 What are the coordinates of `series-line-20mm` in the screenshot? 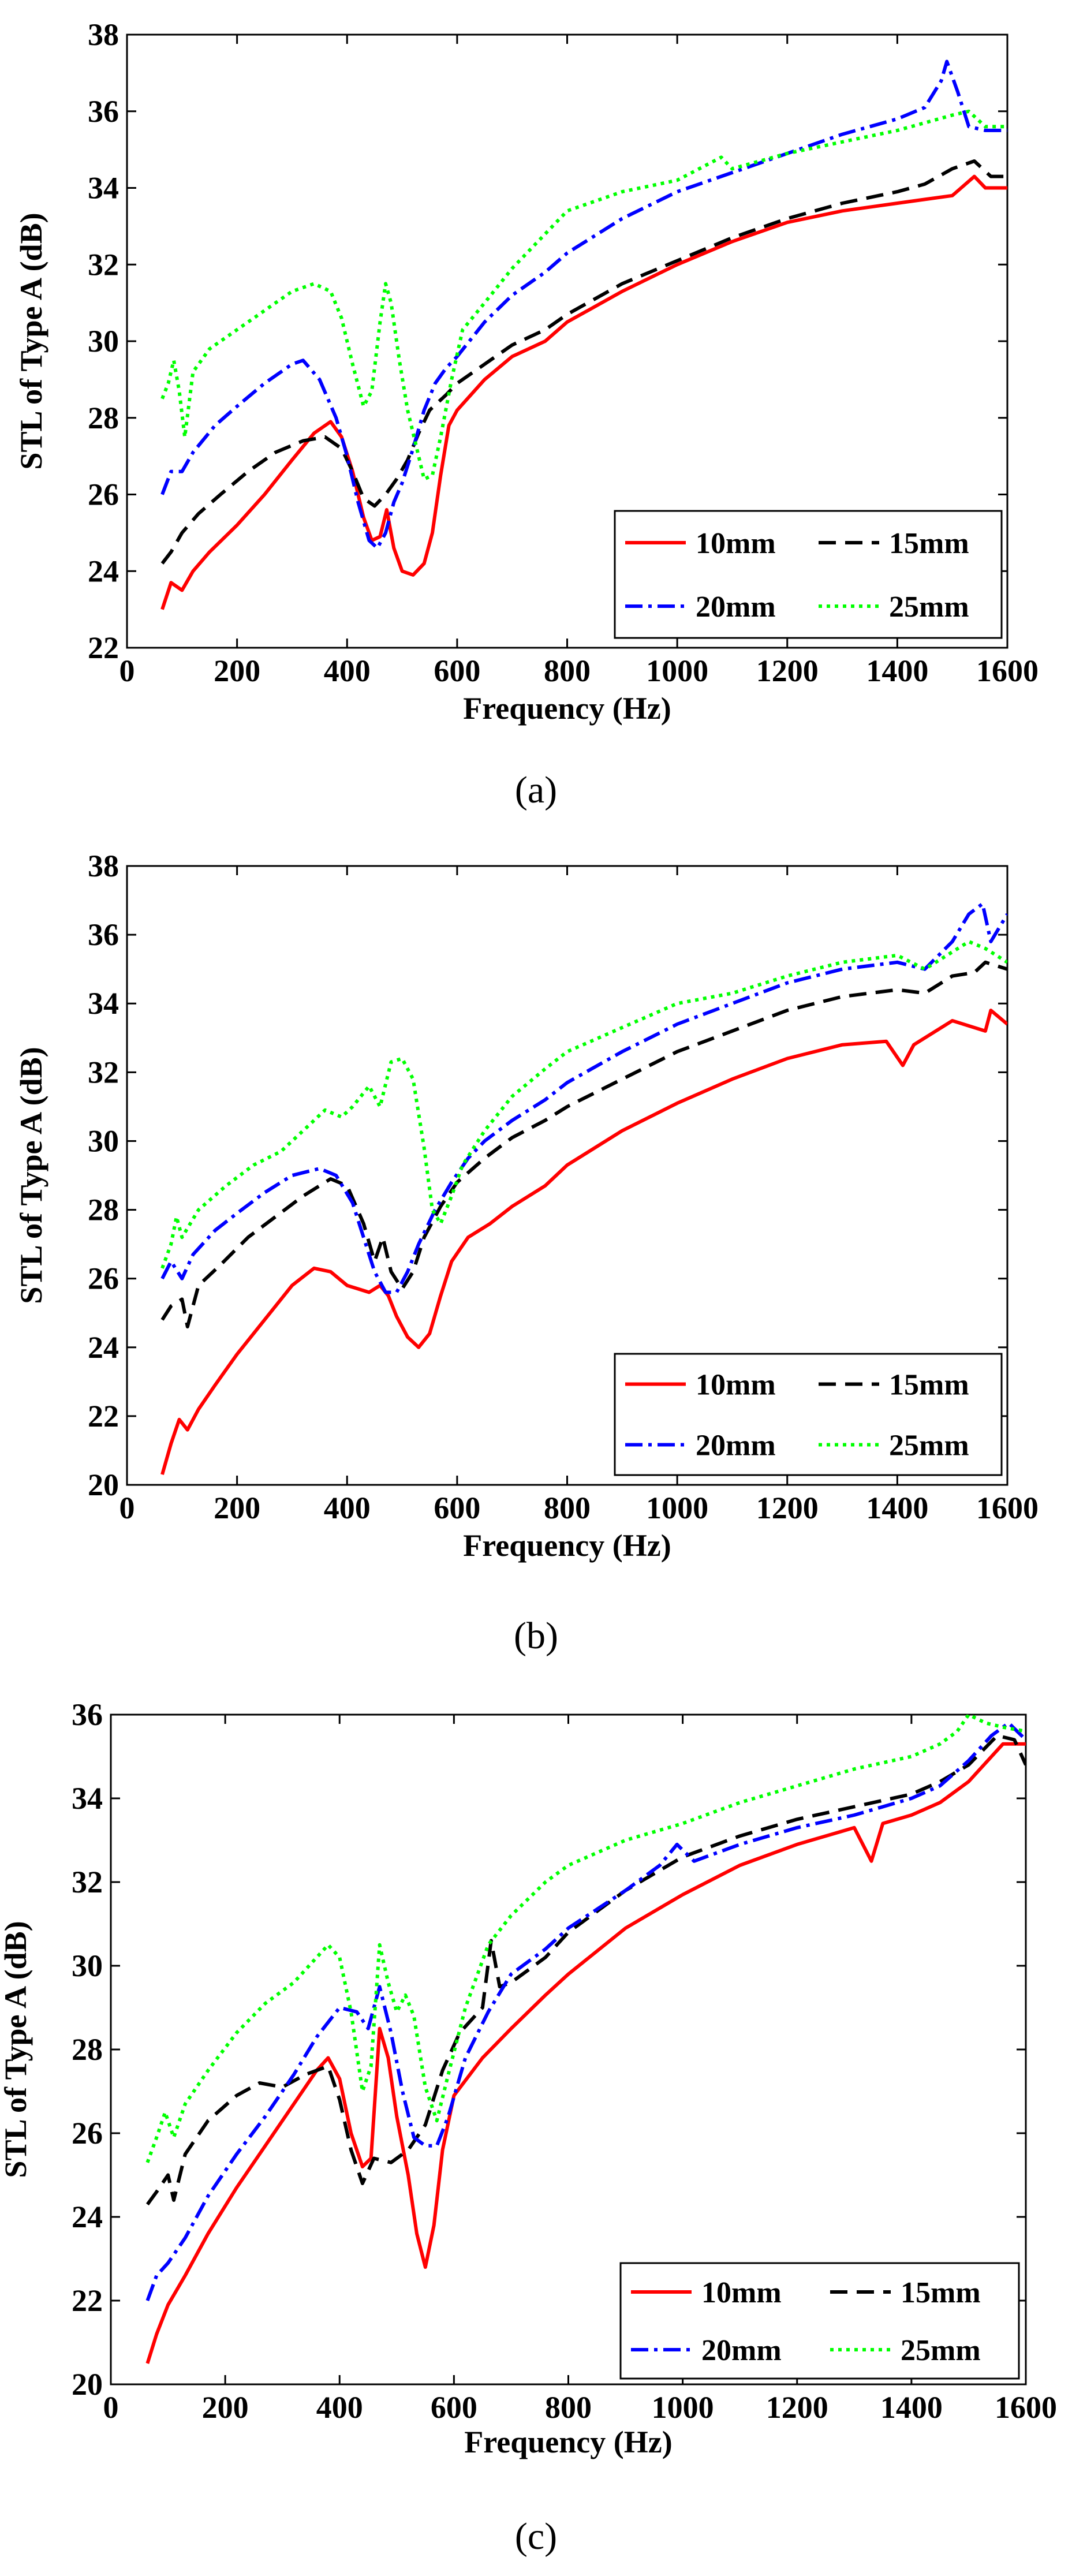 It's located at (583, 1098).